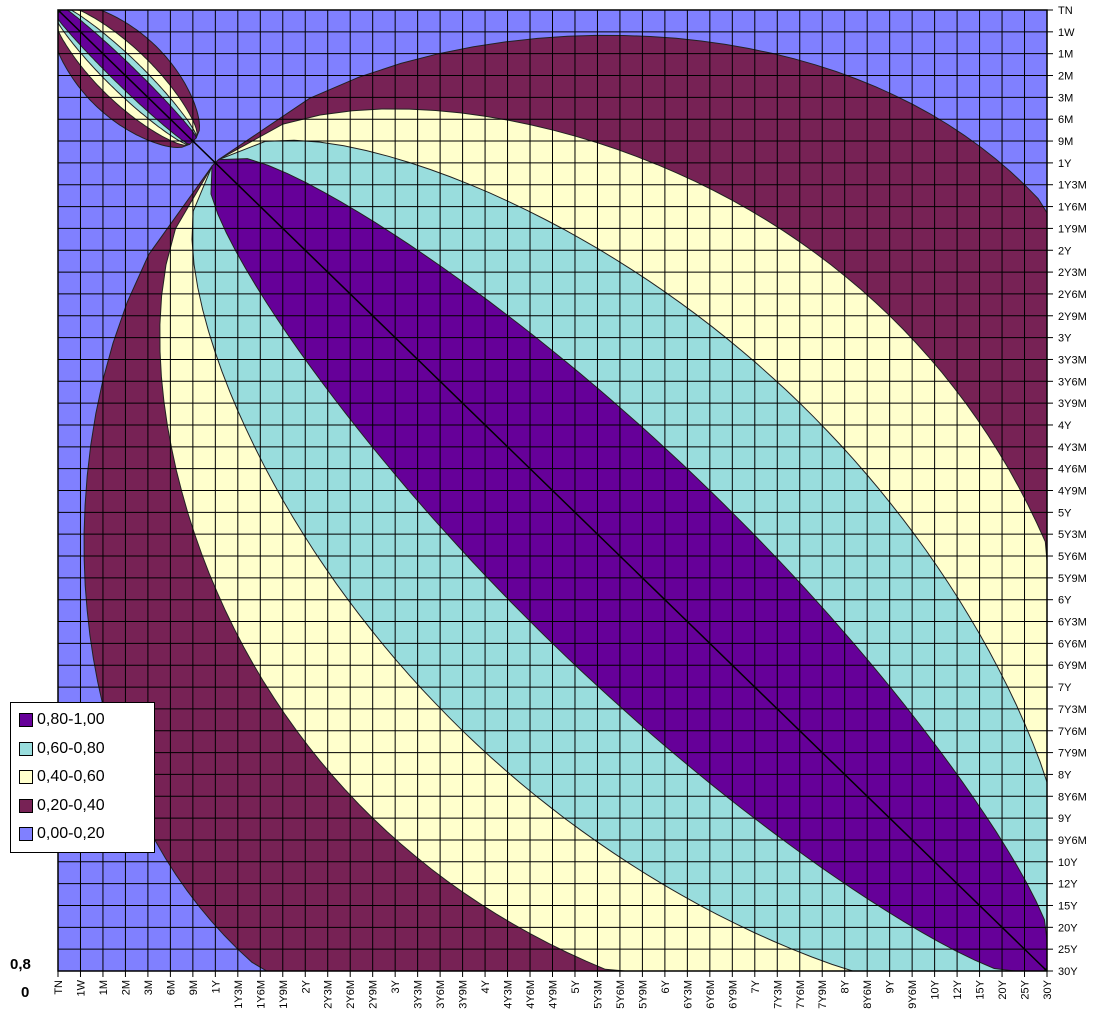 The width and height of the screenshot is (1102, 1015). Describe the element at coordinates (531, 994) in the screenshot. I see `x-tick-label: 4Y6M` at that location.